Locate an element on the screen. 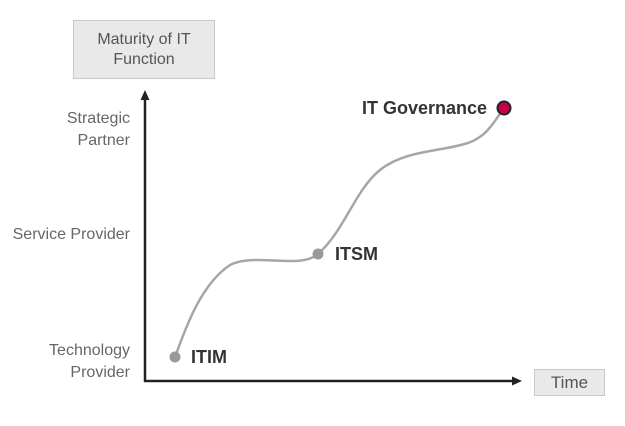 The image size is (625, 426). x-axis-arrowhead is located at coordinates (517, 381).